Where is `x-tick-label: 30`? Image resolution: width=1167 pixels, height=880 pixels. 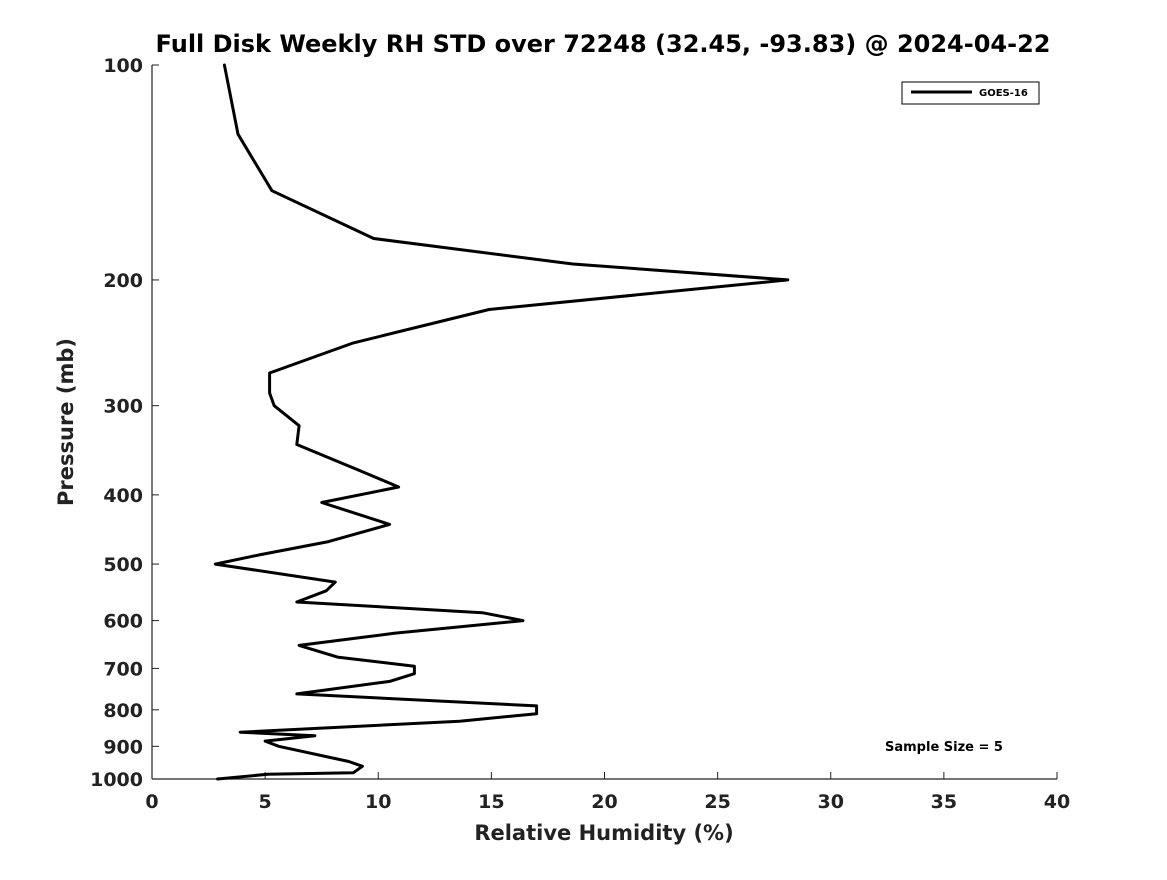 x-tick-label: 30 is located at coordinates (831, 802).